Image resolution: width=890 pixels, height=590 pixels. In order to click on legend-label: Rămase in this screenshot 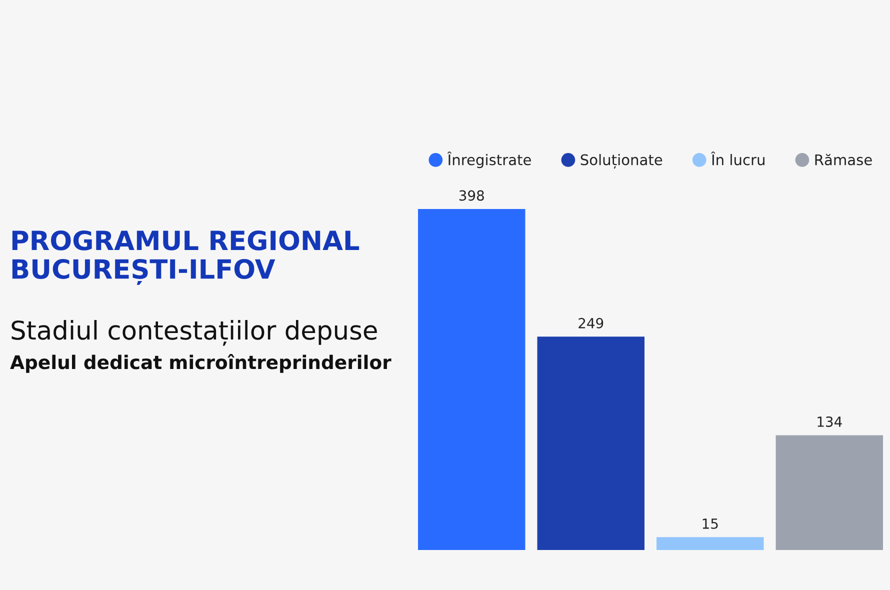, I will do `click(843, 160)`.